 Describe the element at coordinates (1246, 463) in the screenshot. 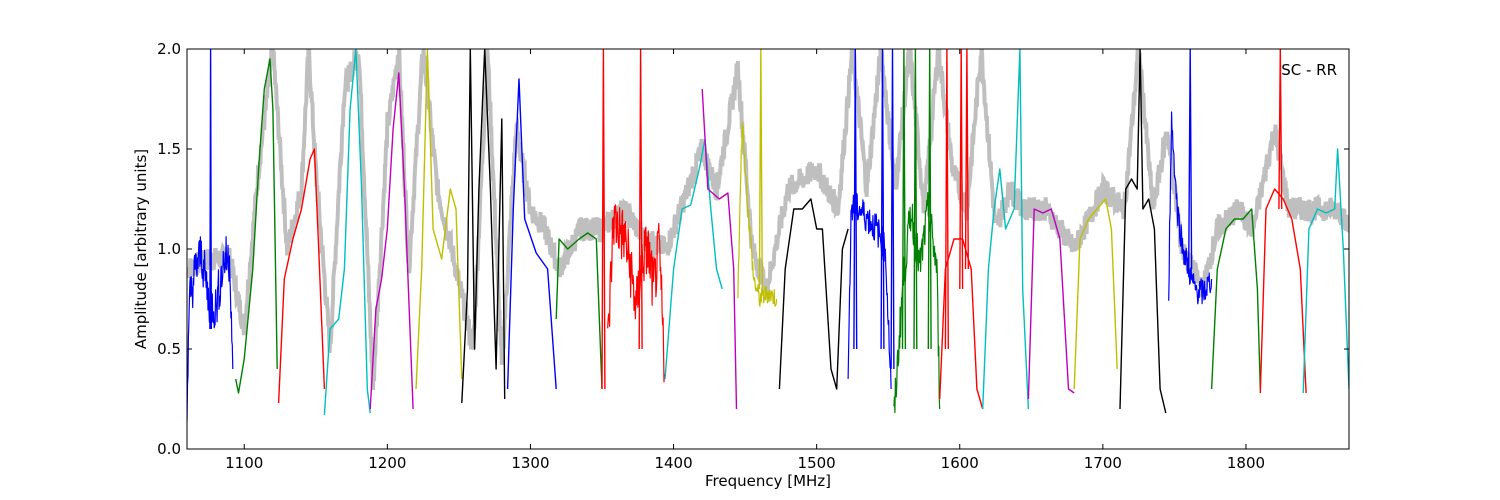

I see `x-tick-label: 1800` at that location.